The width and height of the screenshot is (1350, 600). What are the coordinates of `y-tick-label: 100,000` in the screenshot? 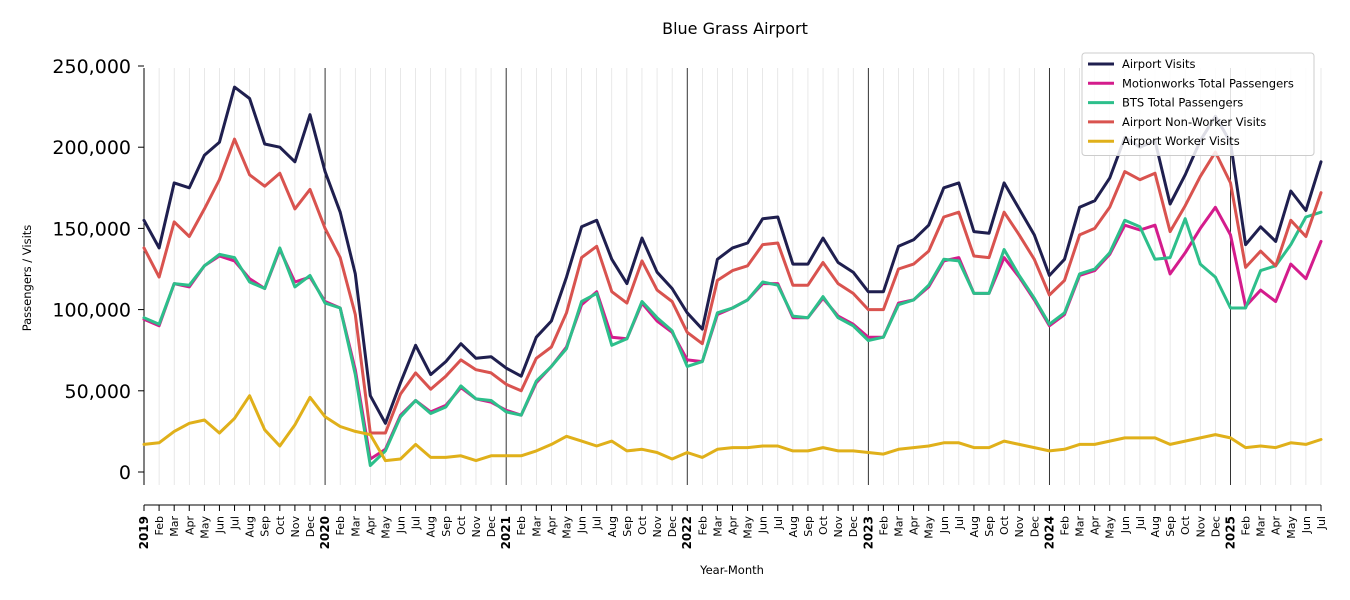 It's located at (91, 311).